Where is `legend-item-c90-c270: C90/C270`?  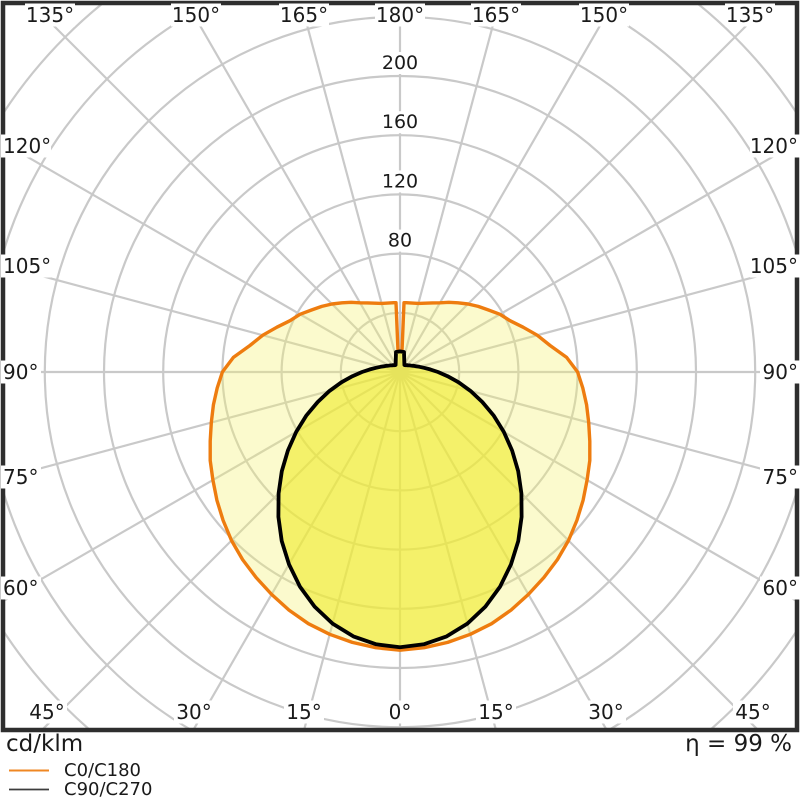
legend-item-c90-c270: C90/C270 is located at coordinates (80, 789).